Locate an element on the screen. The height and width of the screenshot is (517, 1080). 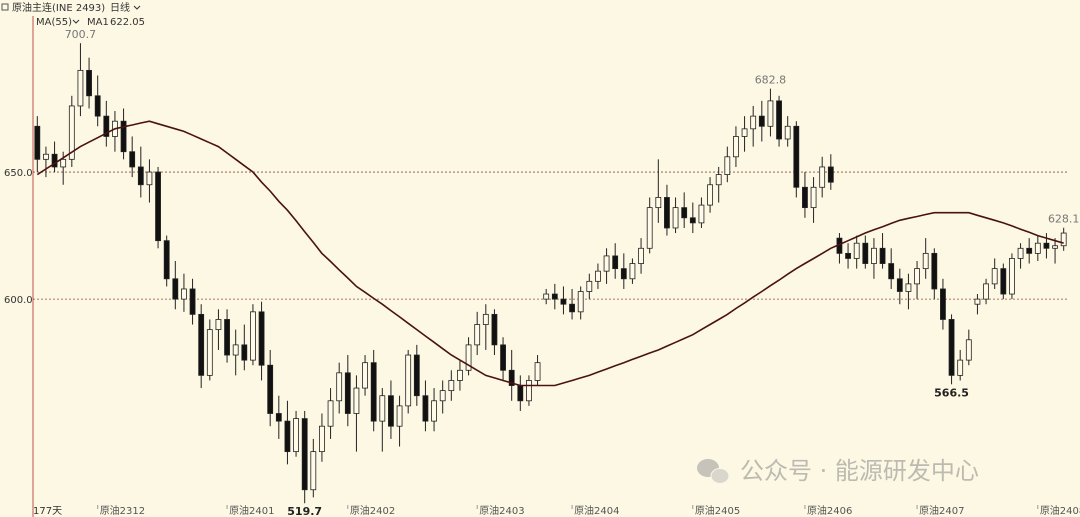
dropdown-arrow is located at coordinates (137, 7).